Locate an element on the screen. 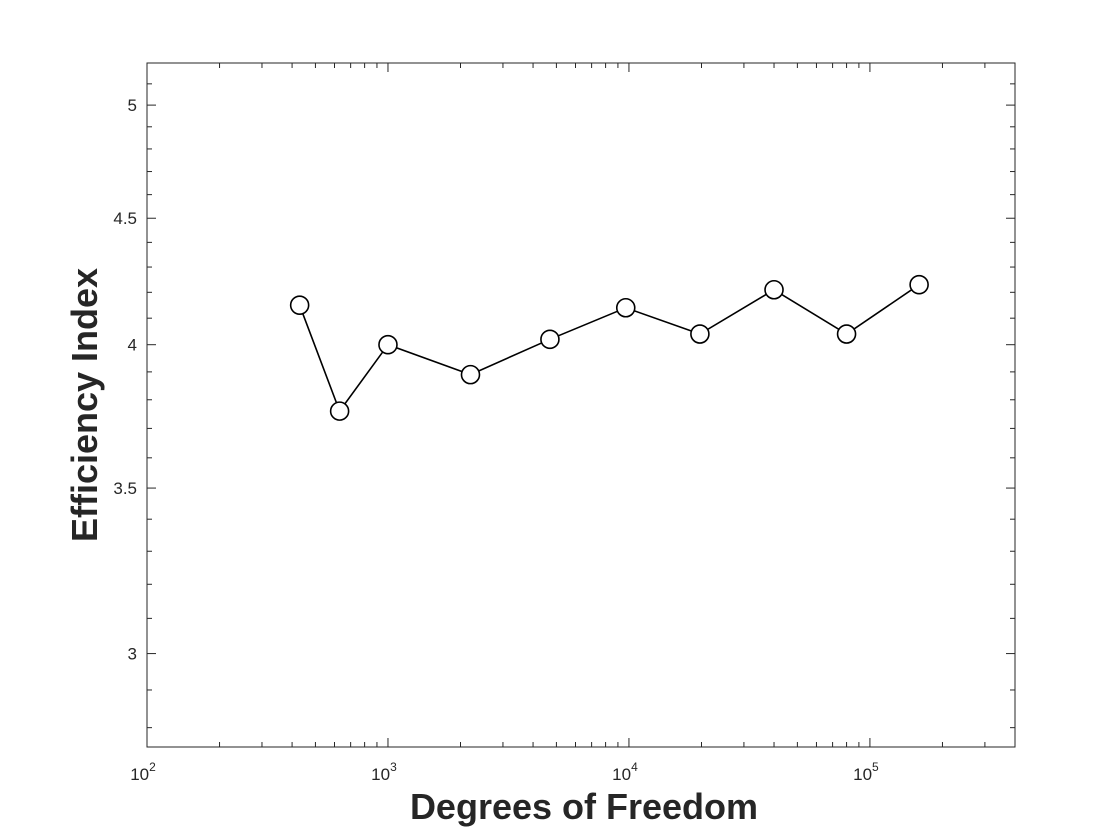 Image resolution: width=1120 pixels, height=840 pixels. y-tick-label: 3.5 is located at coordinates (125, 488).